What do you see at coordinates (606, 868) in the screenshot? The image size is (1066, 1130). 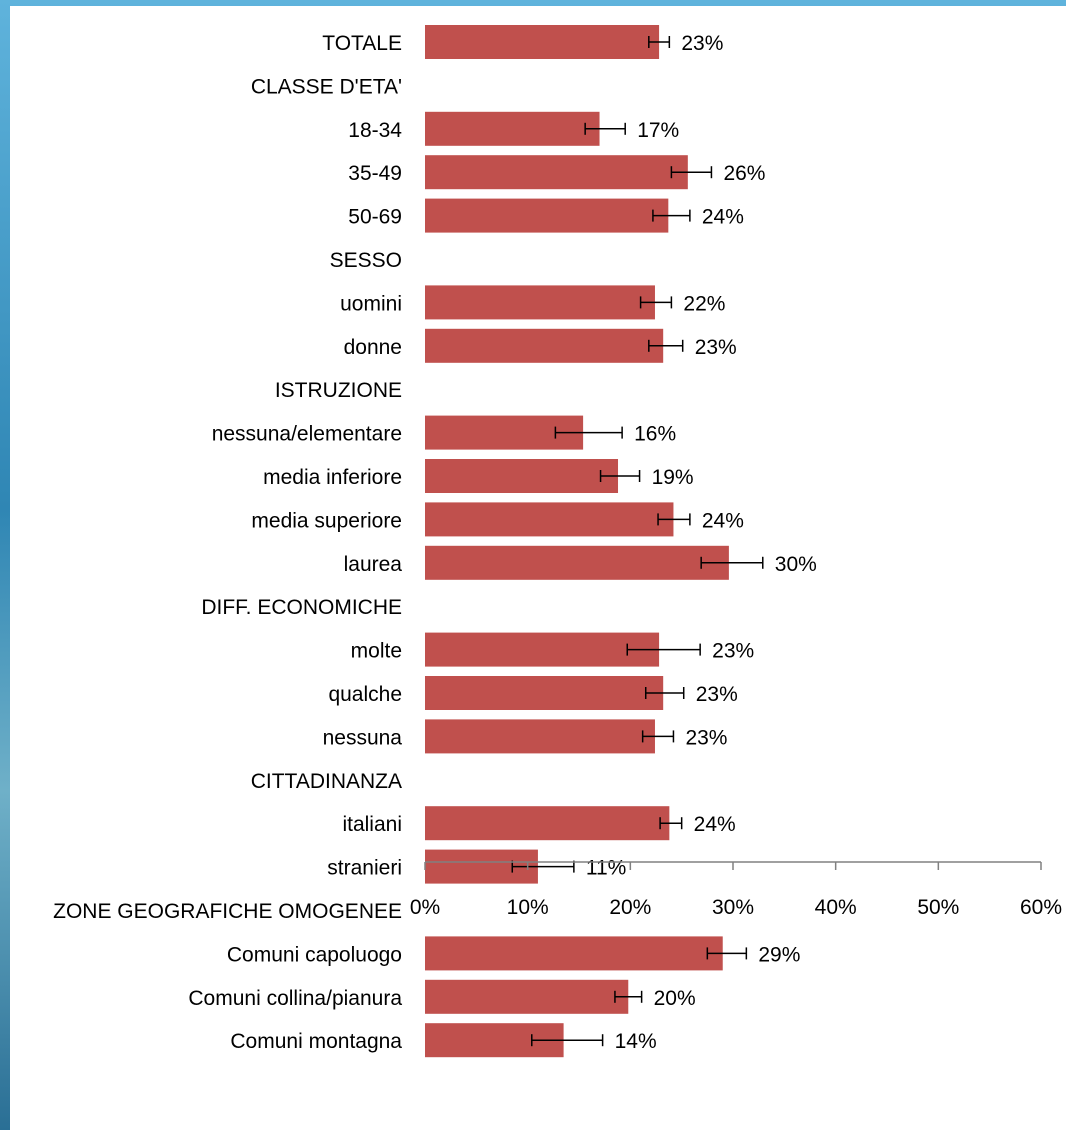 I see `data-label: 11%` at bounding box center [606, 868].